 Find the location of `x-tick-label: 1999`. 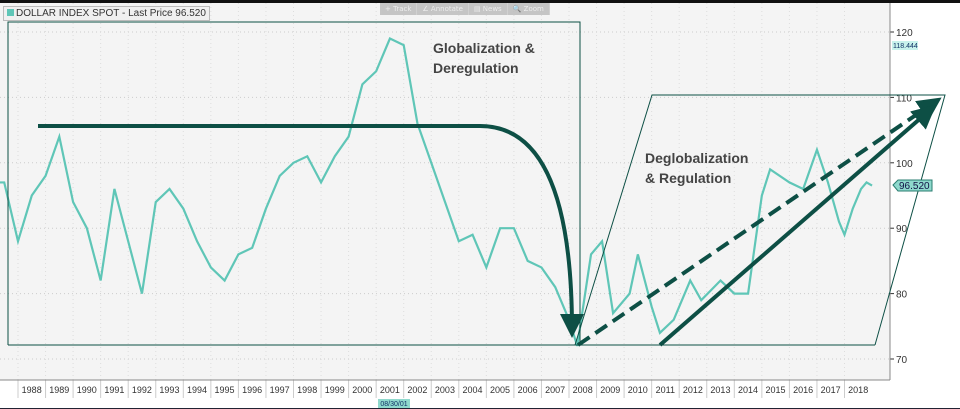

x-tick-label: 1999 is located at coordinates (335, 390).